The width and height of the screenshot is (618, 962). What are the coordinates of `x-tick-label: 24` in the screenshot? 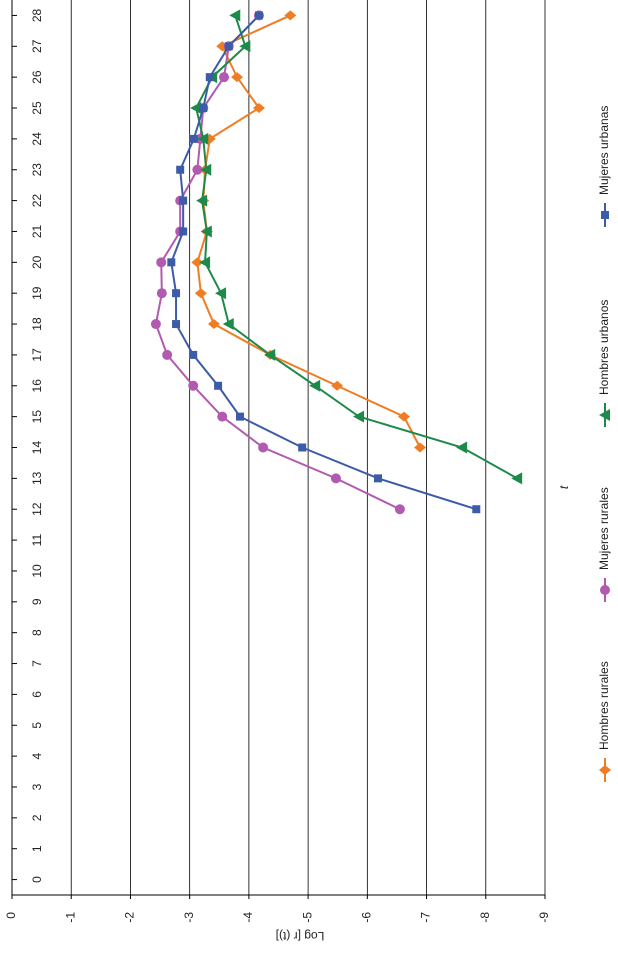 It's located at (37, 139).